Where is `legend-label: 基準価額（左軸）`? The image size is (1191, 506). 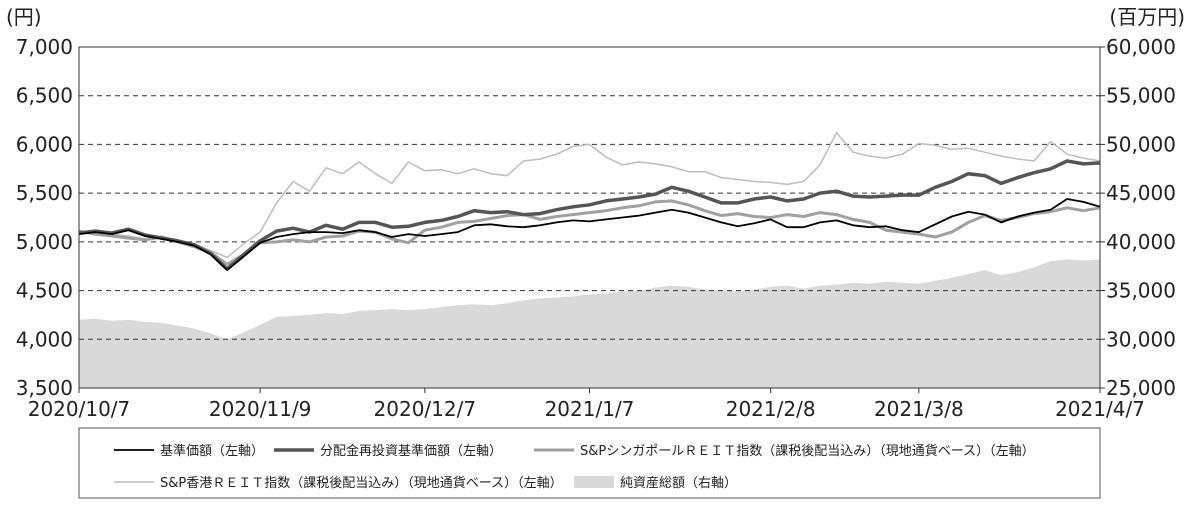
legend-label: 基準価額（左軸） is located at coordinates (212, 451).